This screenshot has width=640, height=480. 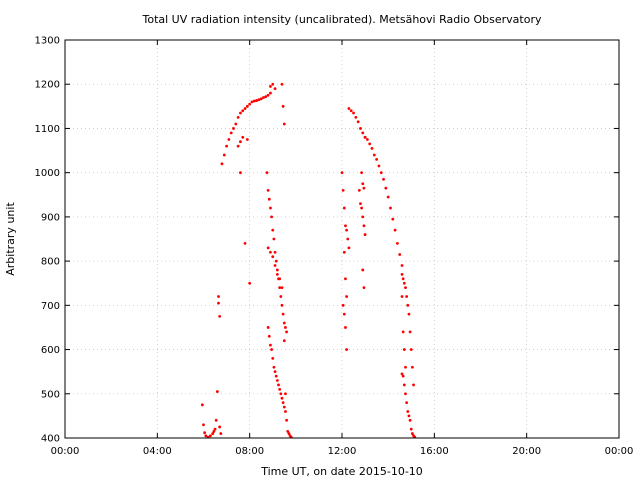 I want to click on y-tick-label: 400, so click(x=50, y=439).